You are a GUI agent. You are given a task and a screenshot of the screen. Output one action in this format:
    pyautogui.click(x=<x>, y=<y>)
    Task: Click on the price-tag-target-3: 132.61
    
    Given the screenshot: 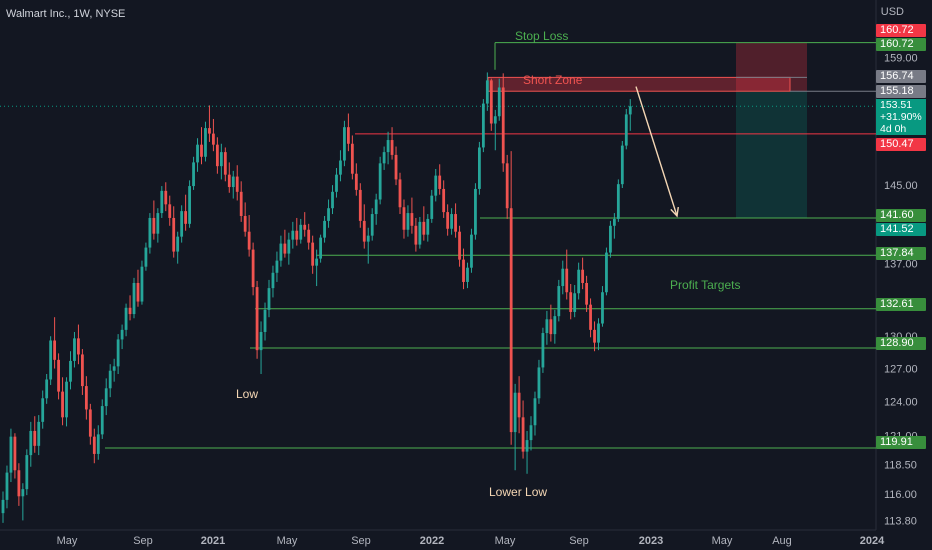 What is the action you would take?
    pyautogui.click(x=901, y=304)
    